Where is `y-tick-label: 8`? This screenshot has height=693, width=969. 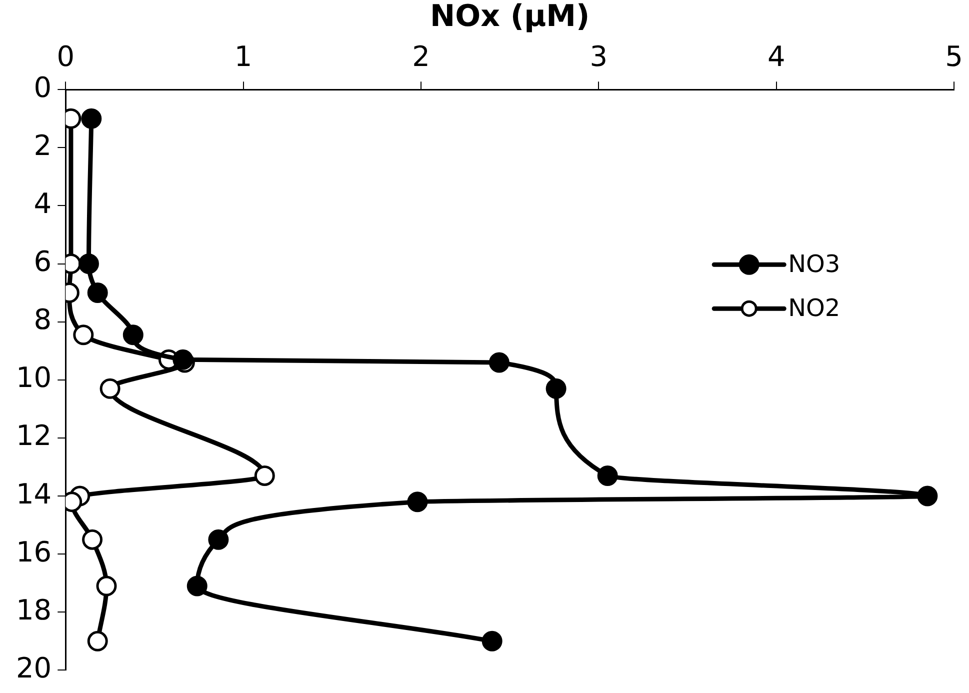 y-tick-label: 8 is located at coordinates (43, 319).